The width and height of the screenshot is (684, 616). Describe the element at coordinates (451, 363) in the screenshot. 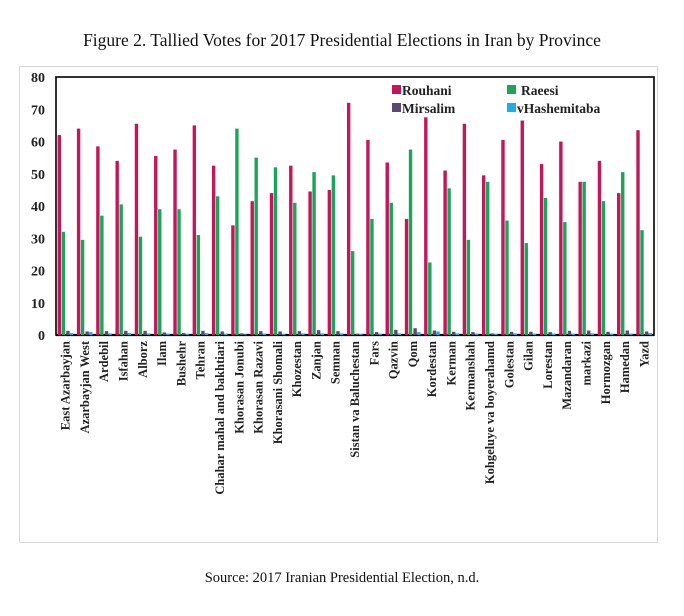

I see `x-tick-label: Kerman` at that location.